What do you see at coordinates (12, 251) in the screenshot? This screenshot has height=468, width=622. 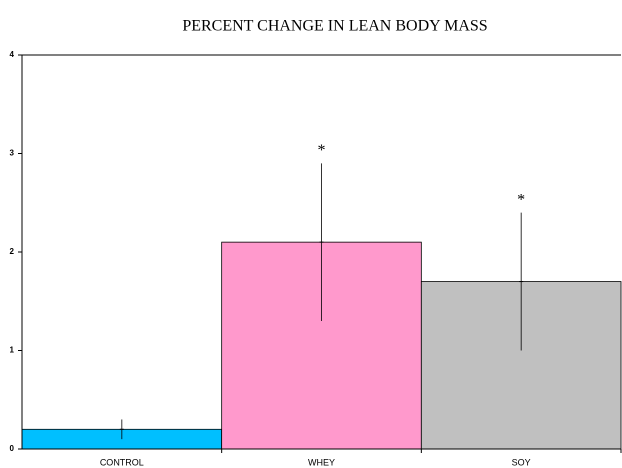 I see `y-tick-label: 2` at bounding box center [12, 251].